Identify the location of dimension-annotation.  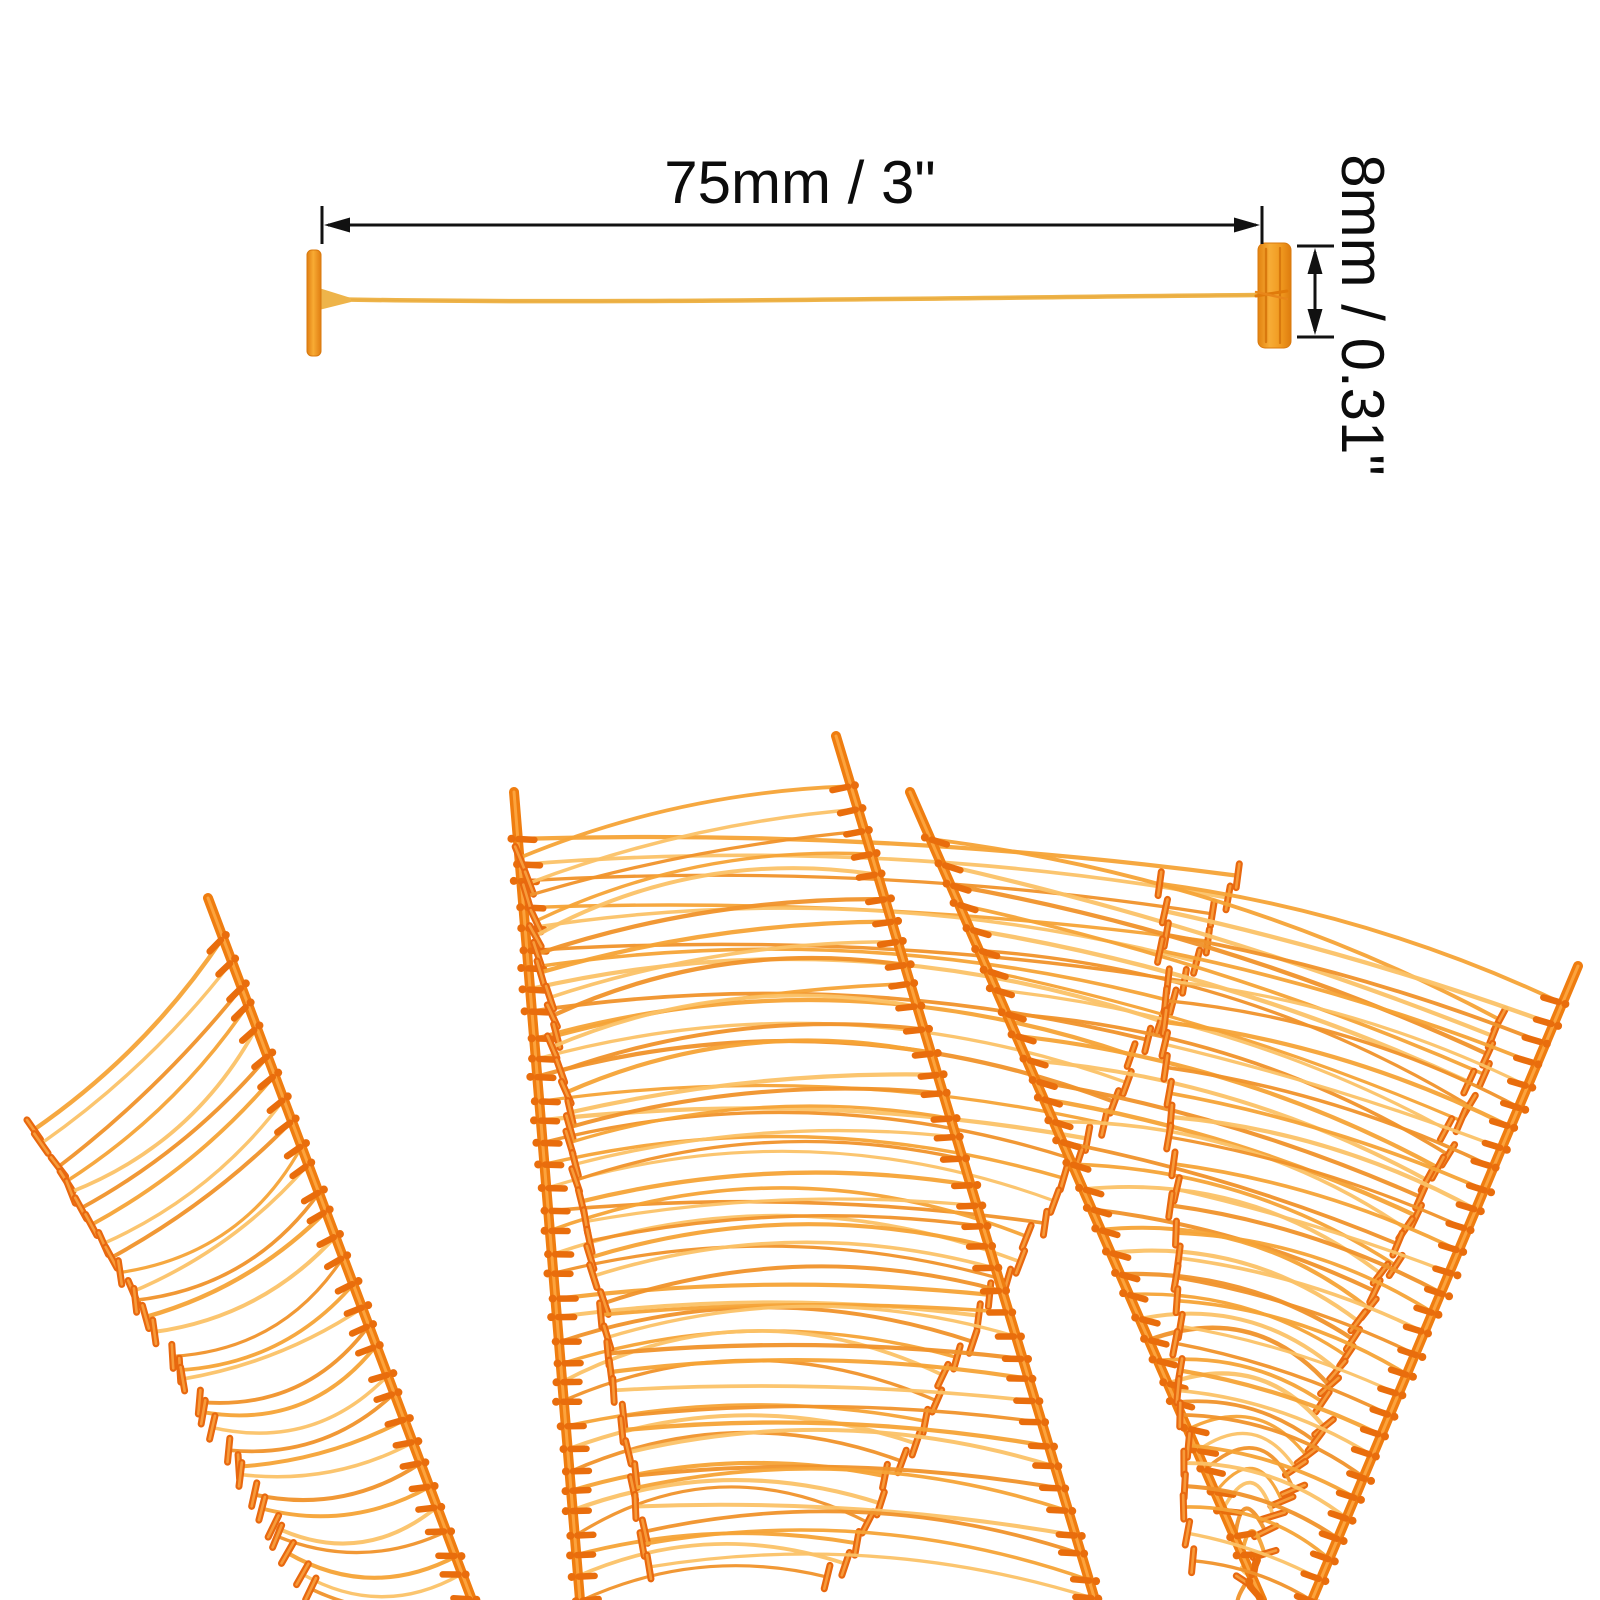
(827, 272).